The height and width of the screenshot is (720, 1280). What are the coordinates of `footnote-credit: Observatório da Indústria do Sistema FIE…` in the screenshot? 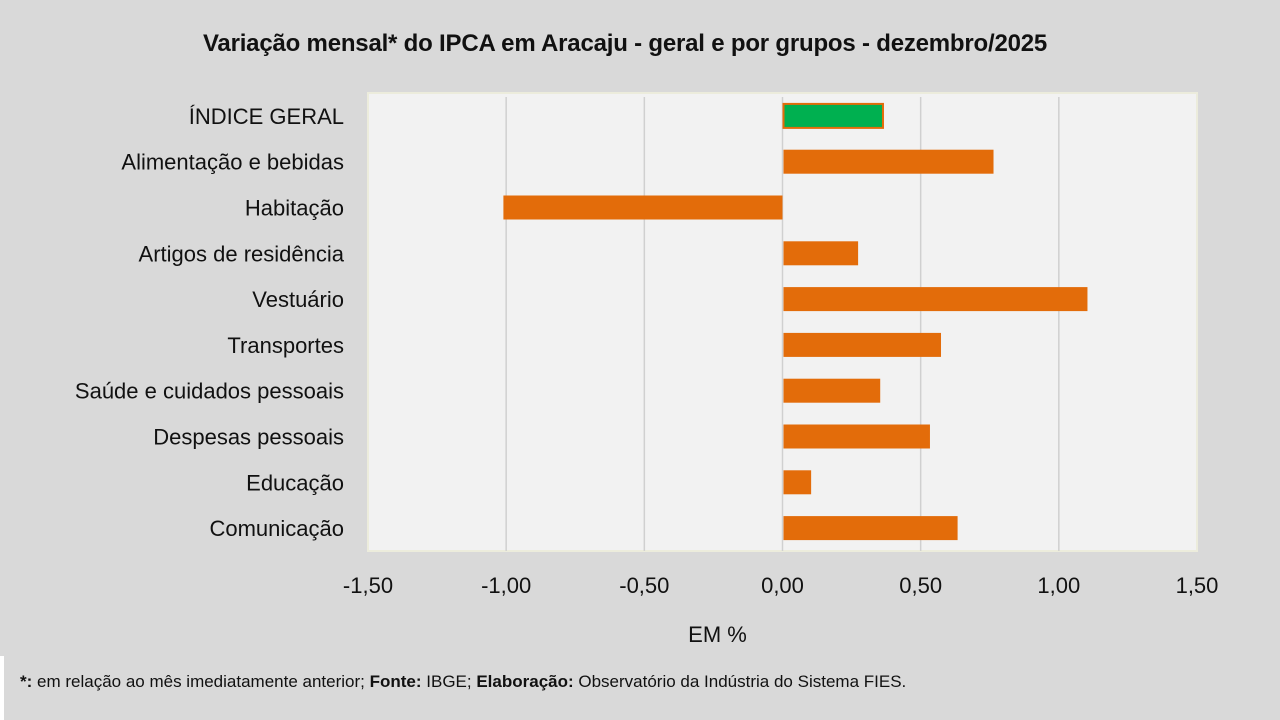 It's located at (740, 681).